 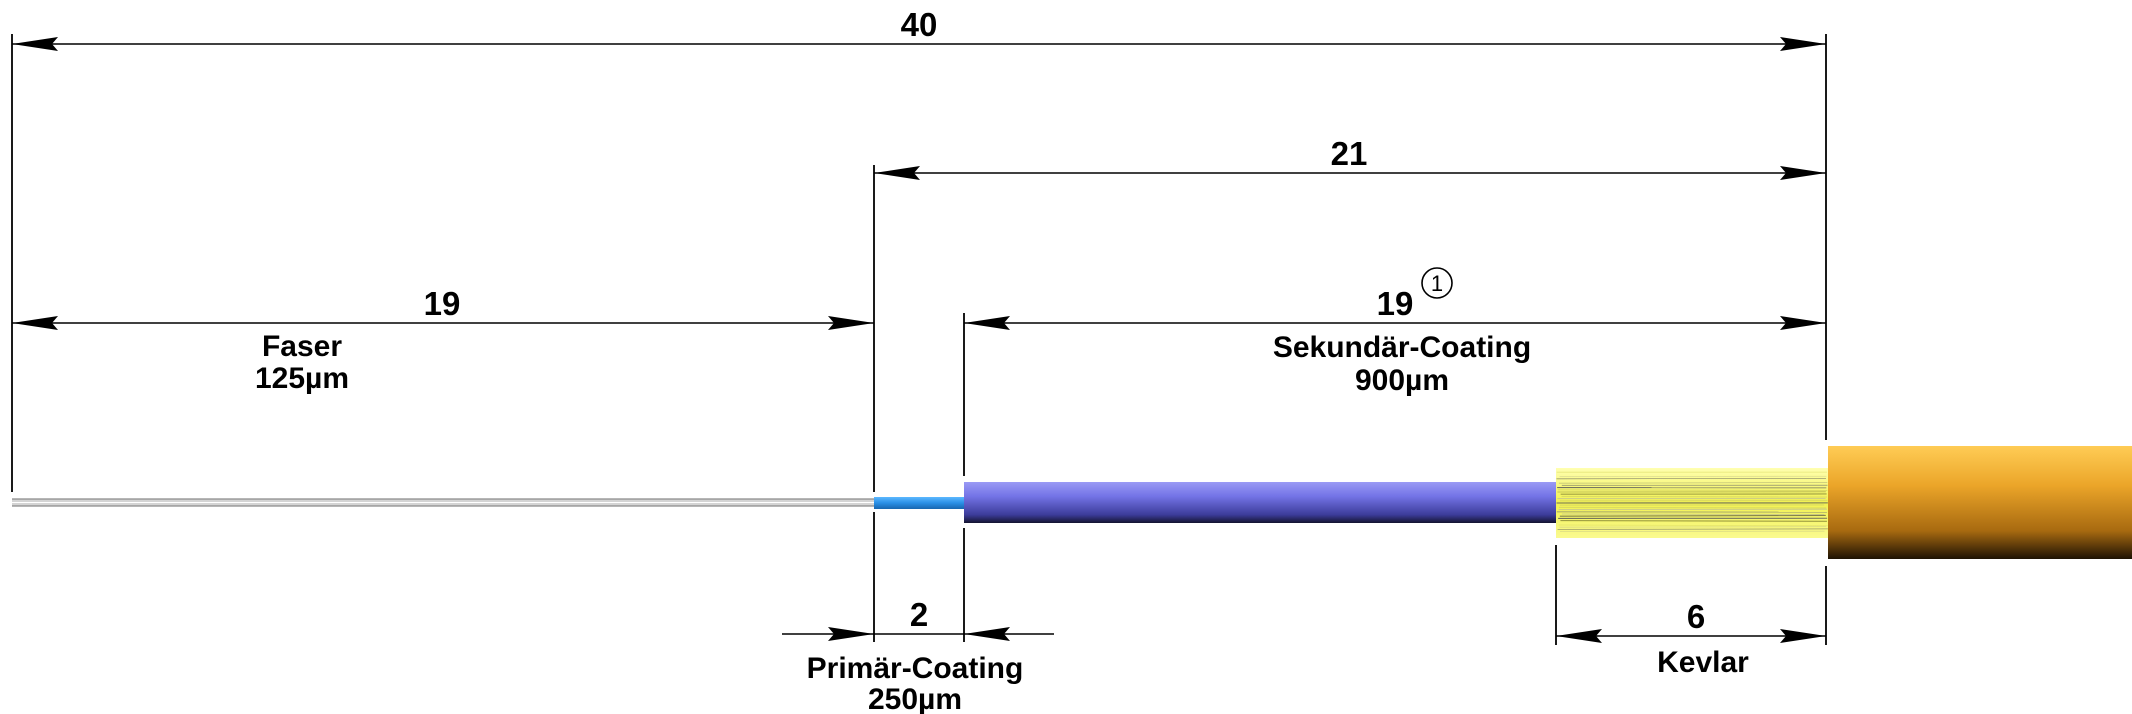 I want to click on label-secondary-size: 900µm, so click(x=1402, y=380).